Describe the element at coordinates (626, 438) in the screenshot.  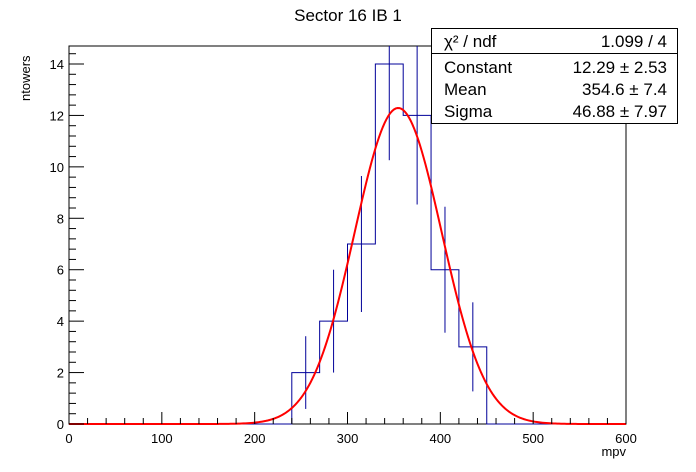
I see `x-tick-label: 600` at that location.